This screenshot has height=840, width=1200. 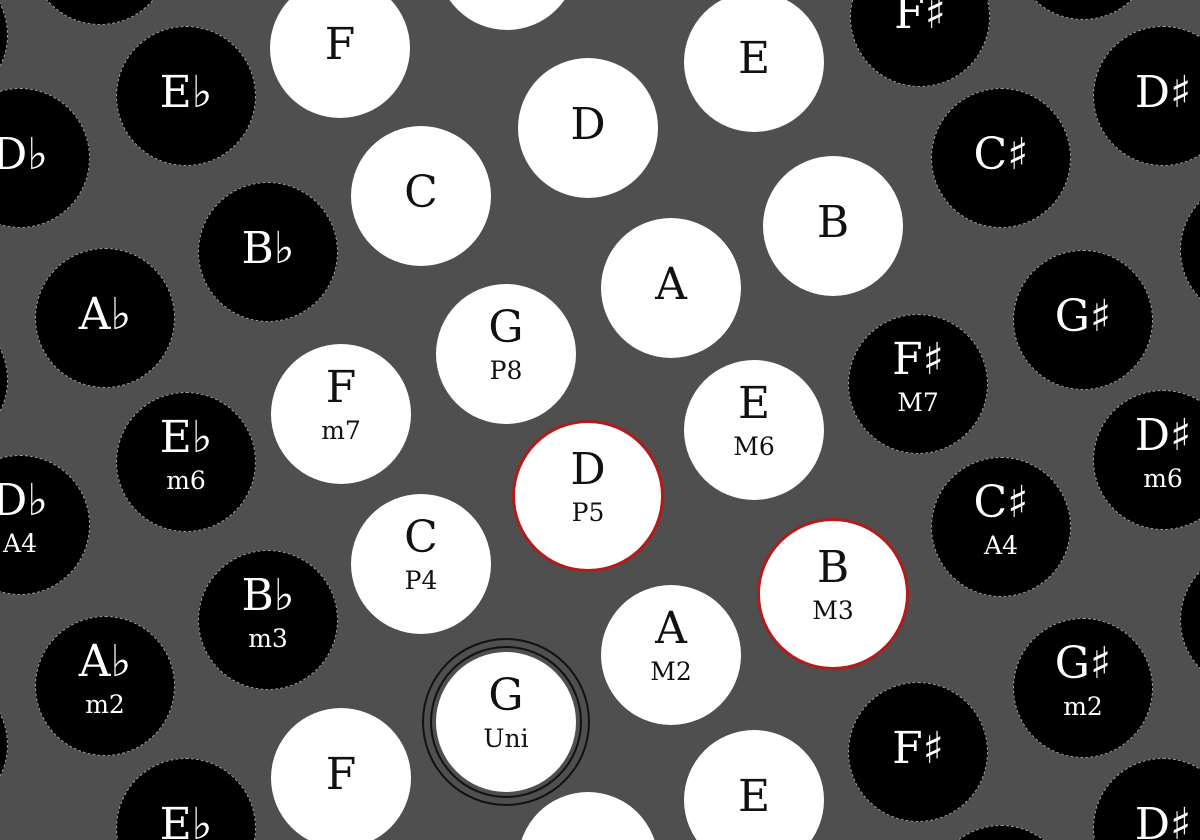 What do you see at coordinates (588, 512) in the screenshot?
I see `interval-label: P5` at bounding box center [588, 512].